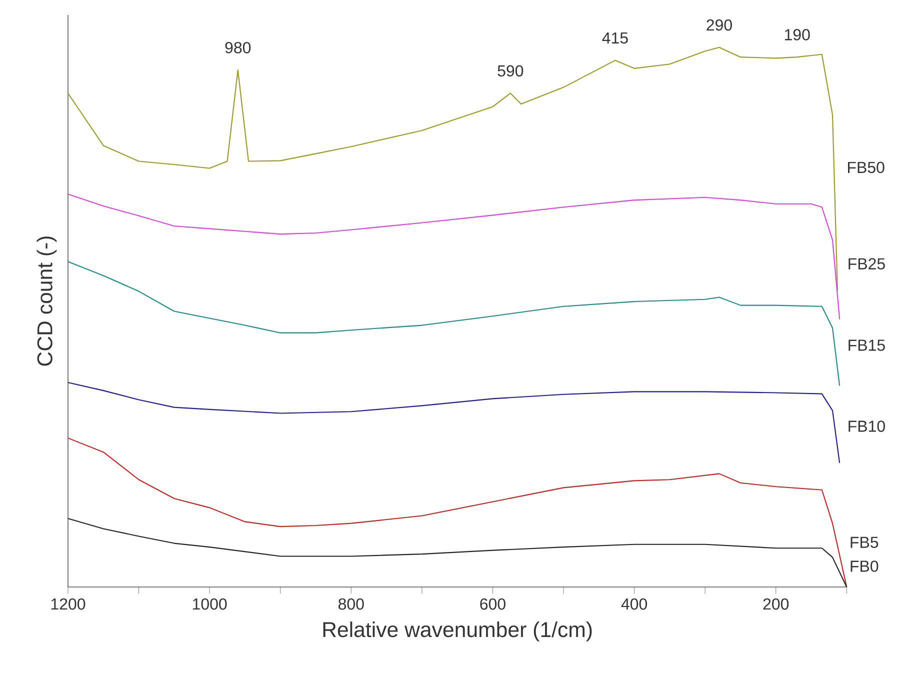 The width and height of the screenshot is (917, 682). What do you see at coordinates (457, 632) in the screenshot?
I see `x-axis-title: Relative wavenumber (1/cm)` at bounding box center [457, 632].